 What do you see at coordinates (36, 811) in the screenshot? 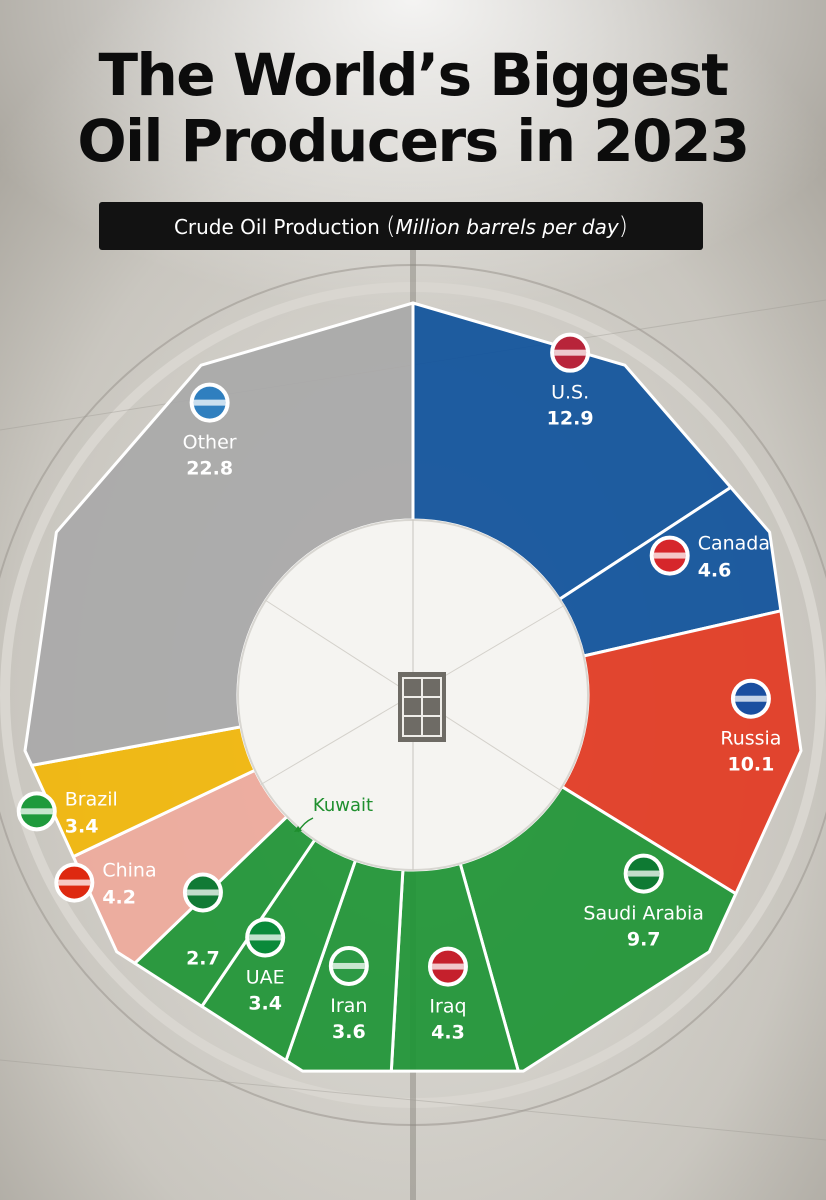
I see `brazil-flag-icon` at bounding box center [36, 811].